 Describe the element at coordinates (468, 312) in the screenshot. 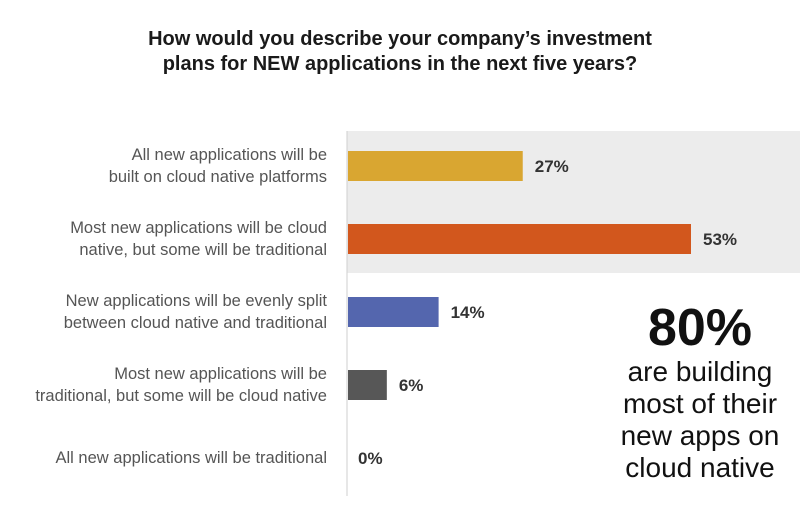

I see `value-label-3: 14%` at that location.